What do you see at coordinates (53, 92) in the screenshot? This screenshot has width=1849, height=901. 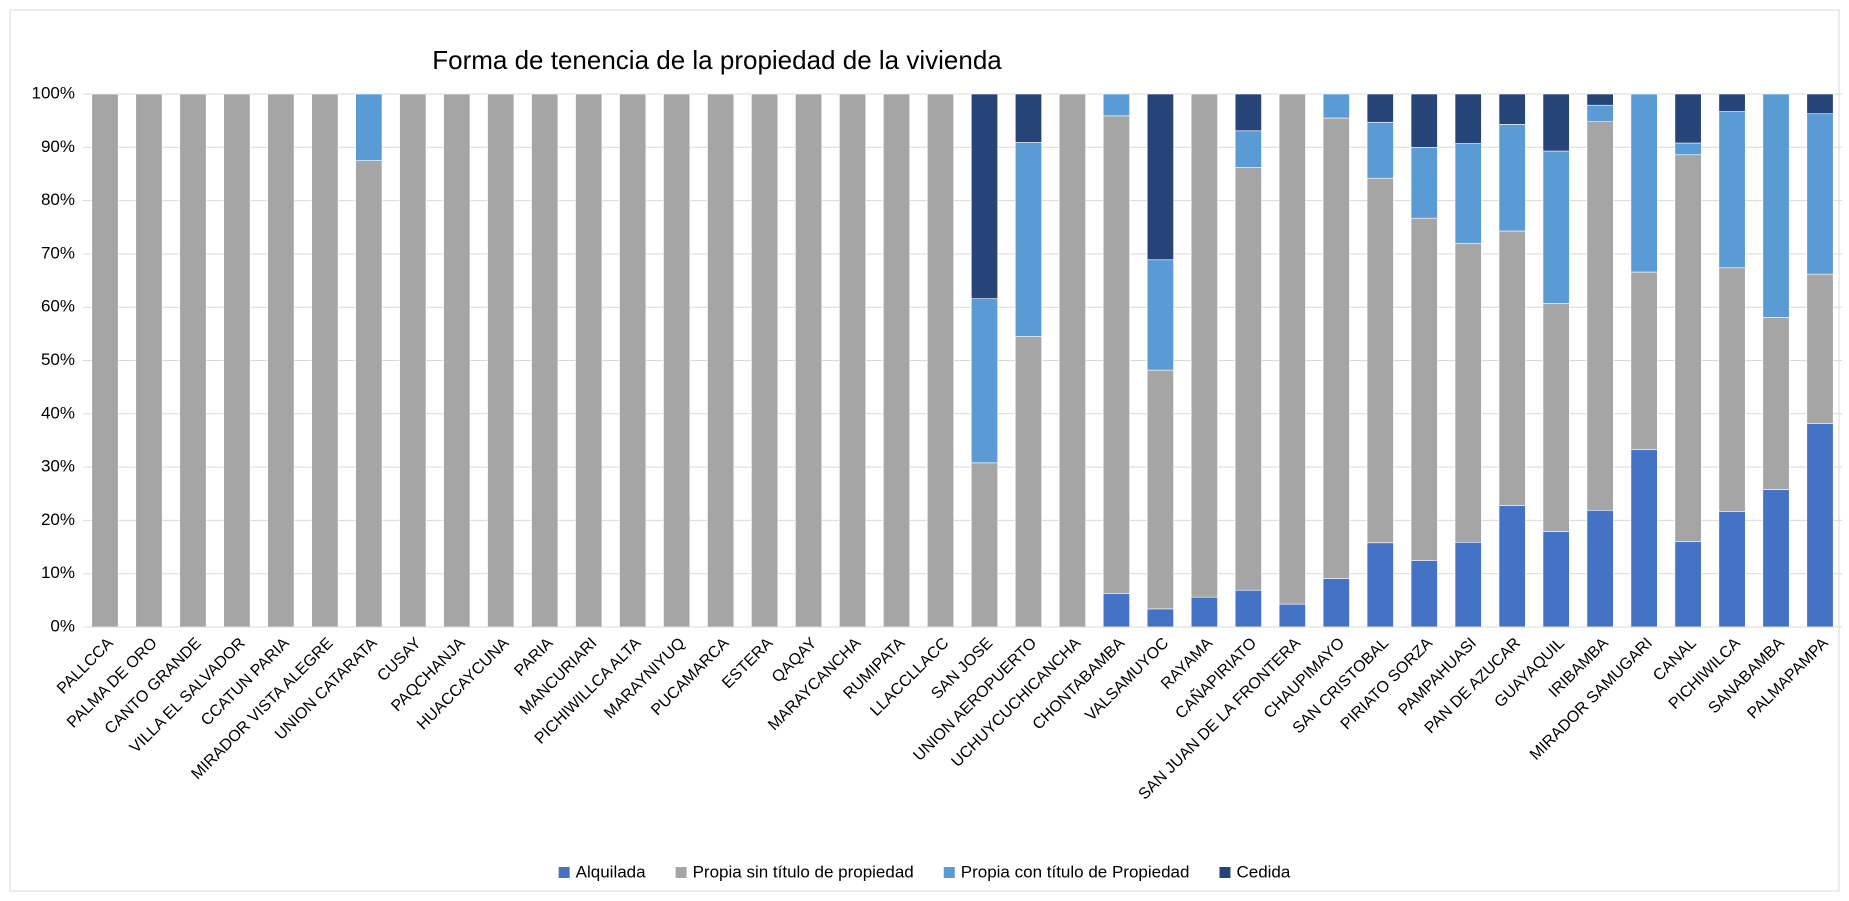 I see `y-tick-label: 100%` at bounding box center [53, 92].